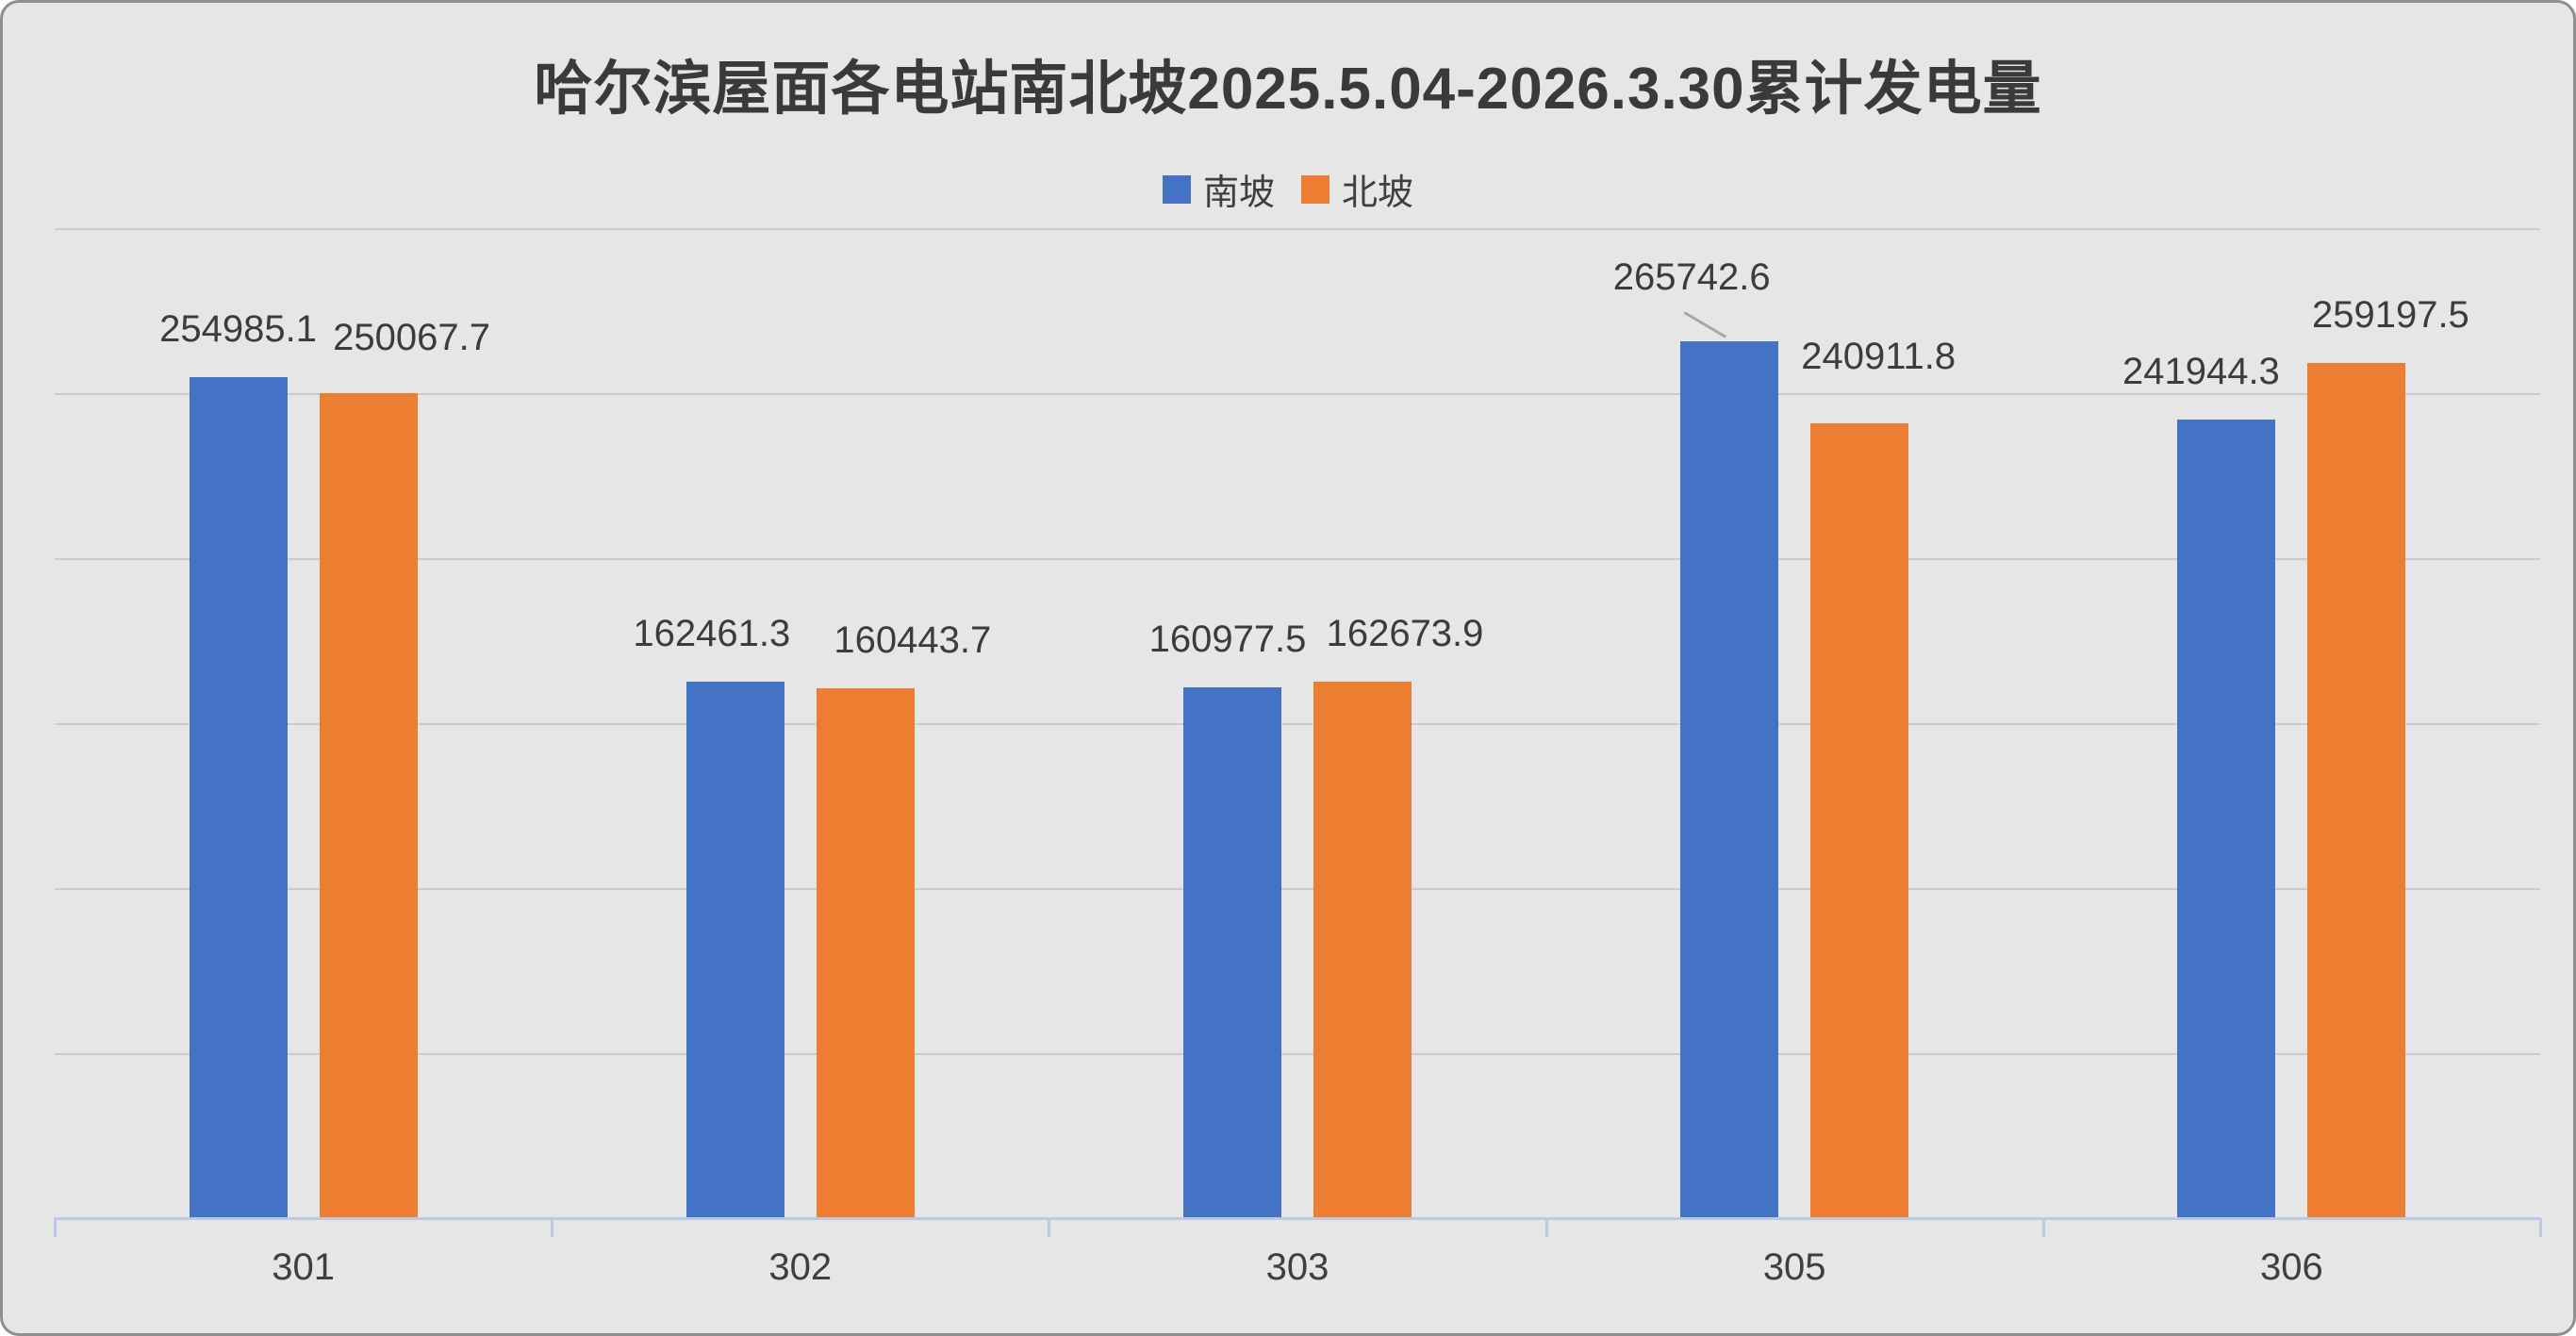 Image resolution: width=2576 pixels, height=1336 pixels. Describe the element at coordinates (412, 337) in the screenshot. I see `data-label-301-north: 250067.7` at that location.